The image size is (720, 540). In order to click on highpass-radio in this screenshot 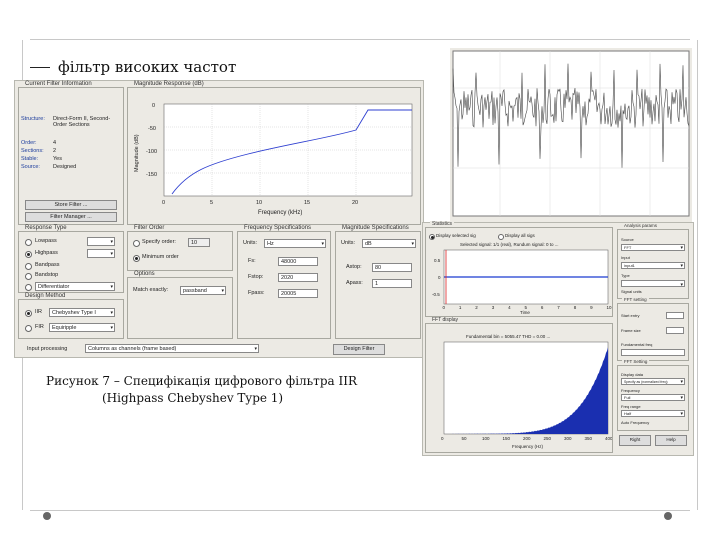, I will do `click(28, 254)`.